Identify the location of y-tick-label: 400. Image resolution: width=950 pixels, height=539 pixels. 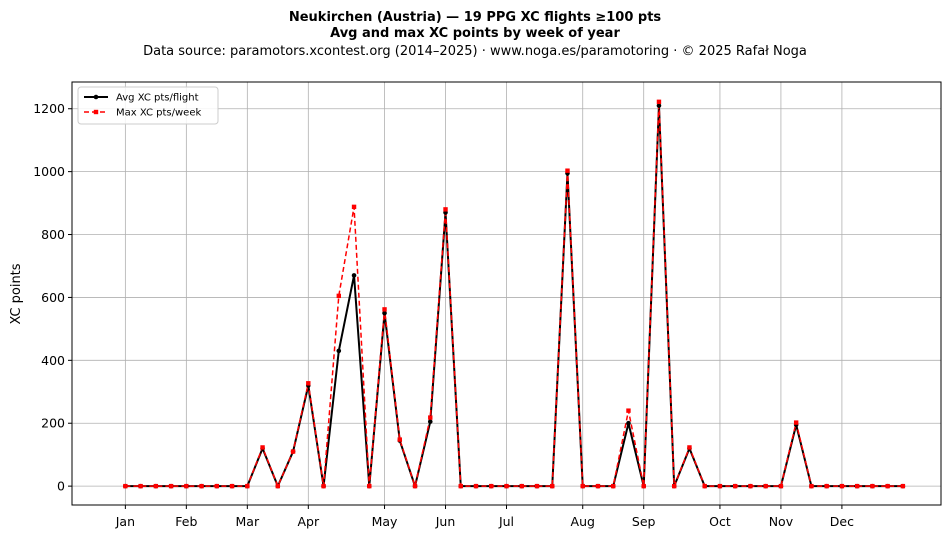
(53, 360).